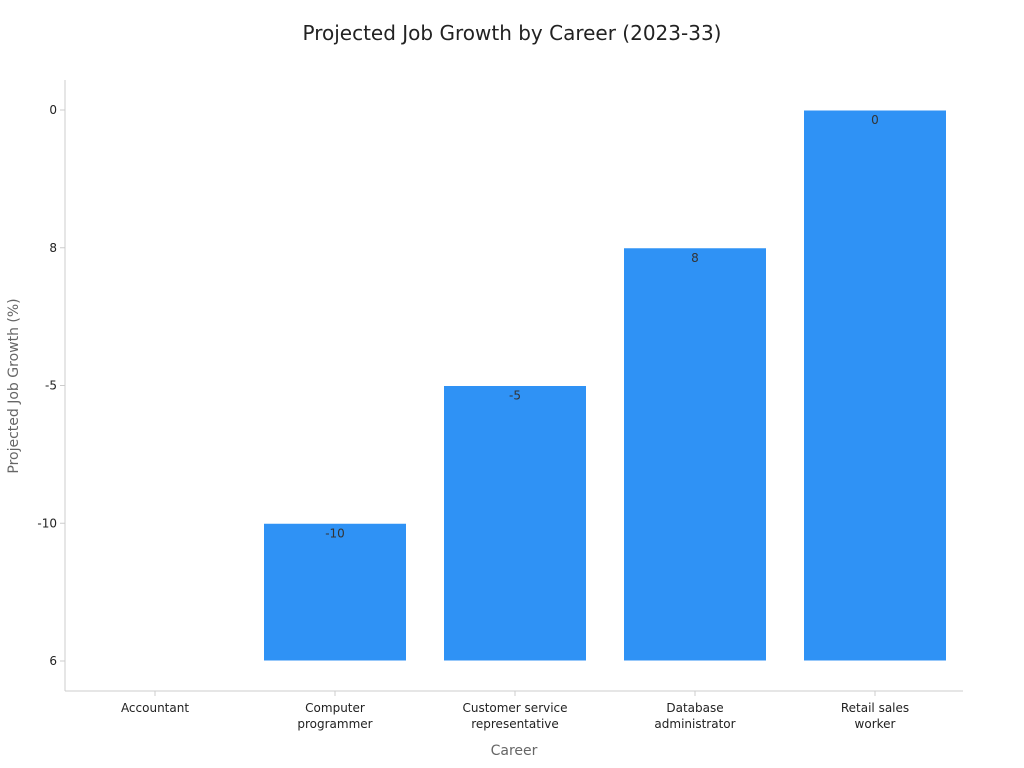  What do you see at coordinates (512, 33) in the screenshot?
I see `chart-title: Projected Job Growth by Career (2023-33)` at bounding box center [512, 33].